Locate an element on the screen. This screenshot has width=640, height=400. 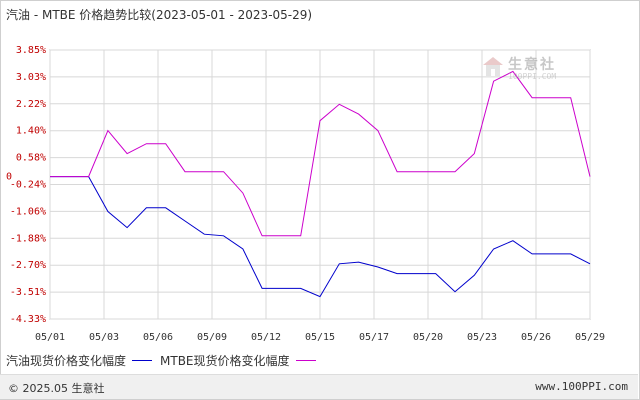
watermark-brand: 生意社 is located at coordinates (532, 65).